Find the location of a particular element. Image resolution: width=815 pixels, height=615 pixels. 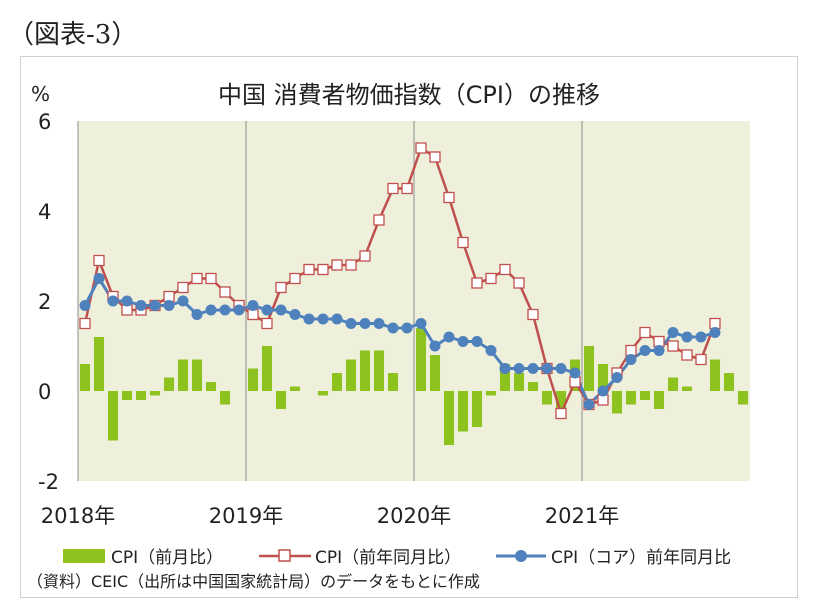

figure-label: （図表-3） is located at coordinates (73, 35).